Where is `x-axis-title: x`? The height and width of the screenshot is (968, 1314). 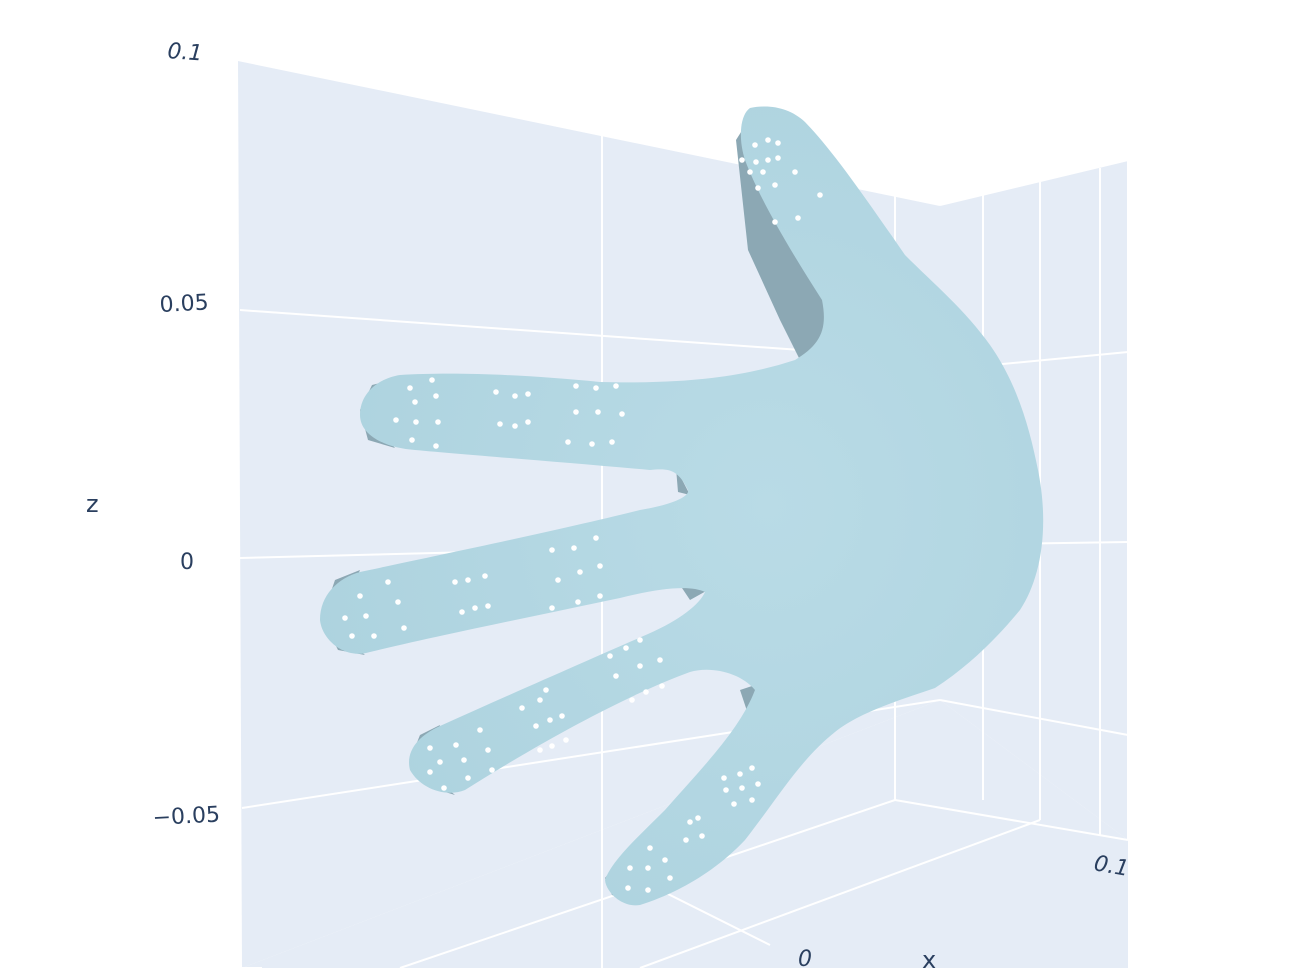
x-axis-title: x is located at coordinates (929, 957).